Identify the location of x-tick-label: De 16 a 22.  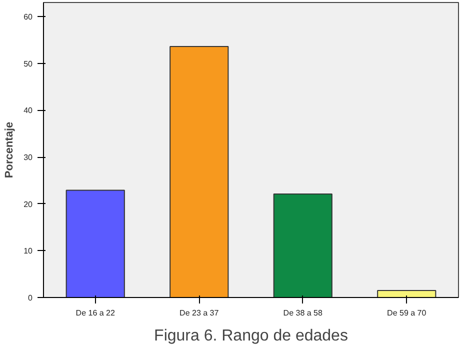
(96, 313).